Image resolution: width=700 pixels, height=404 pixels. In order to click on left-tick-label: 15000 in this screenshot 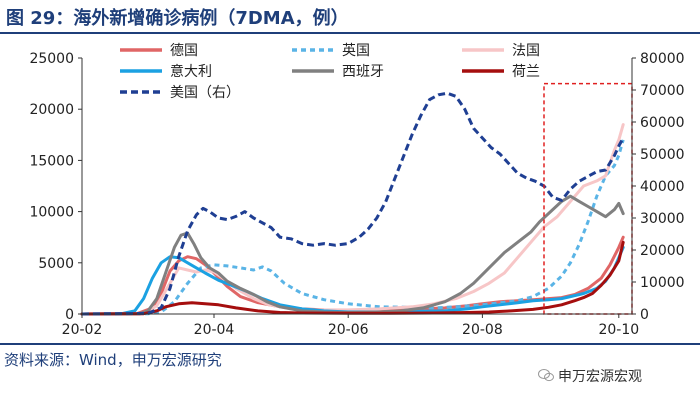, I will do `click(51, 161)`.